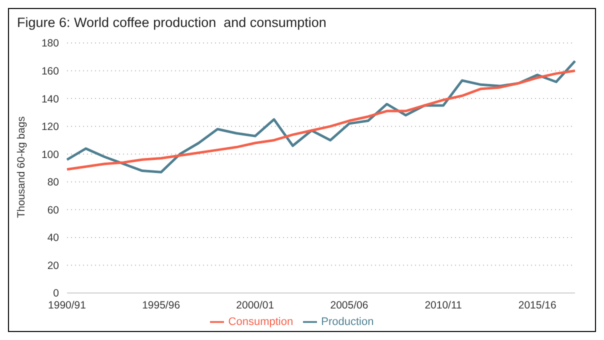 The height and width of the screenshot is (340, 604). What do you see at coordinates (255, 305) in the screenshot?
I see `x-tick-label: 2000/01` at bounding box center [255, 305].